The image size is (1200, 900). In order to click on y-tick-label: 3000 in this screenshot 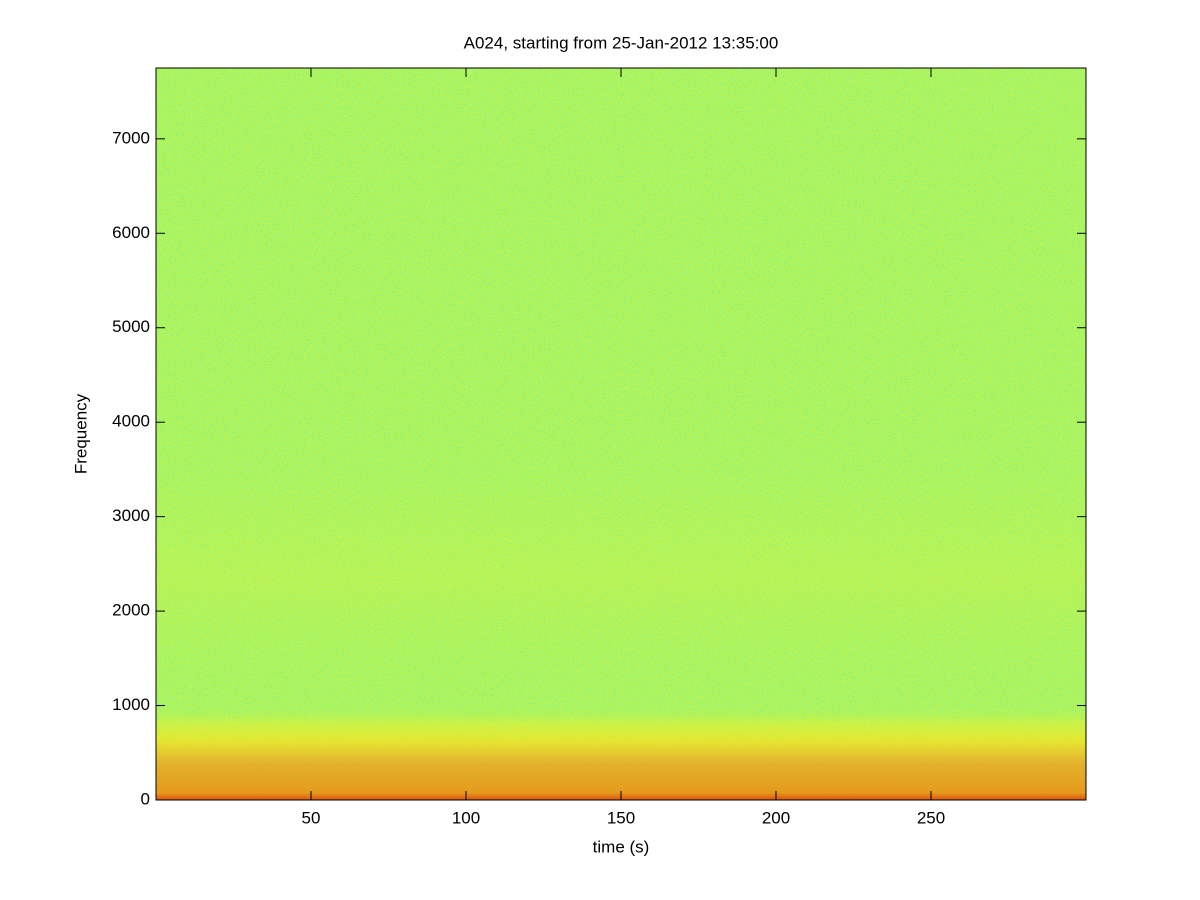, I will do `click(131, 515)`.